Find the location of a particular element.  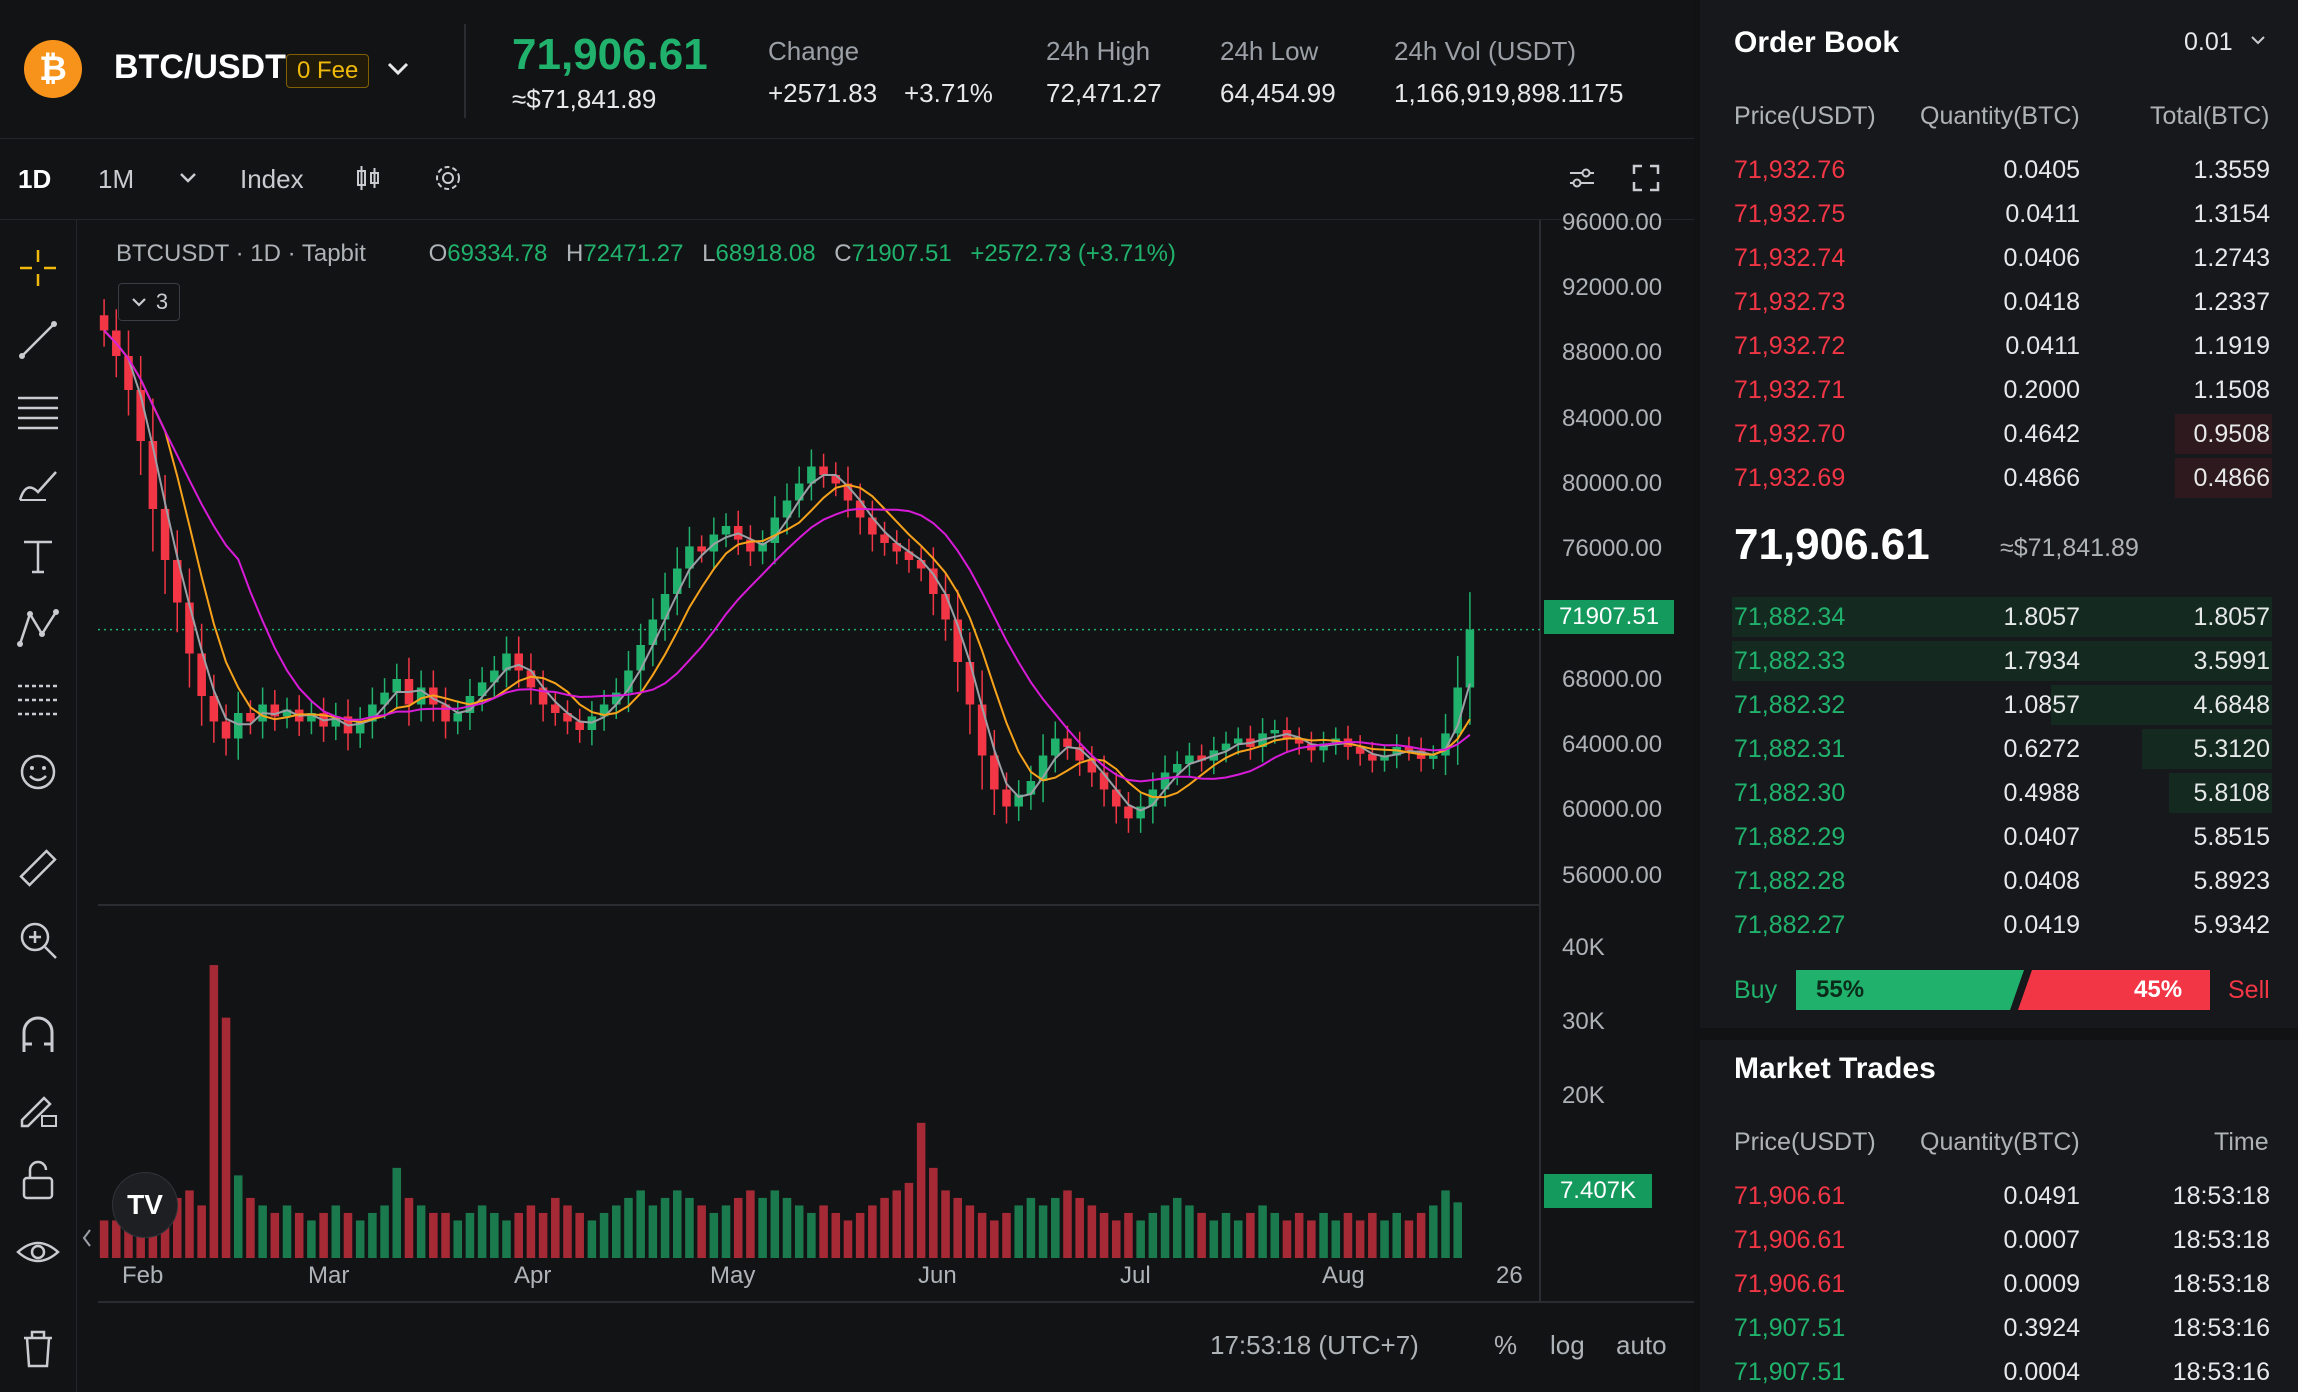

index-button: Index is located at coordinates (272, 179).